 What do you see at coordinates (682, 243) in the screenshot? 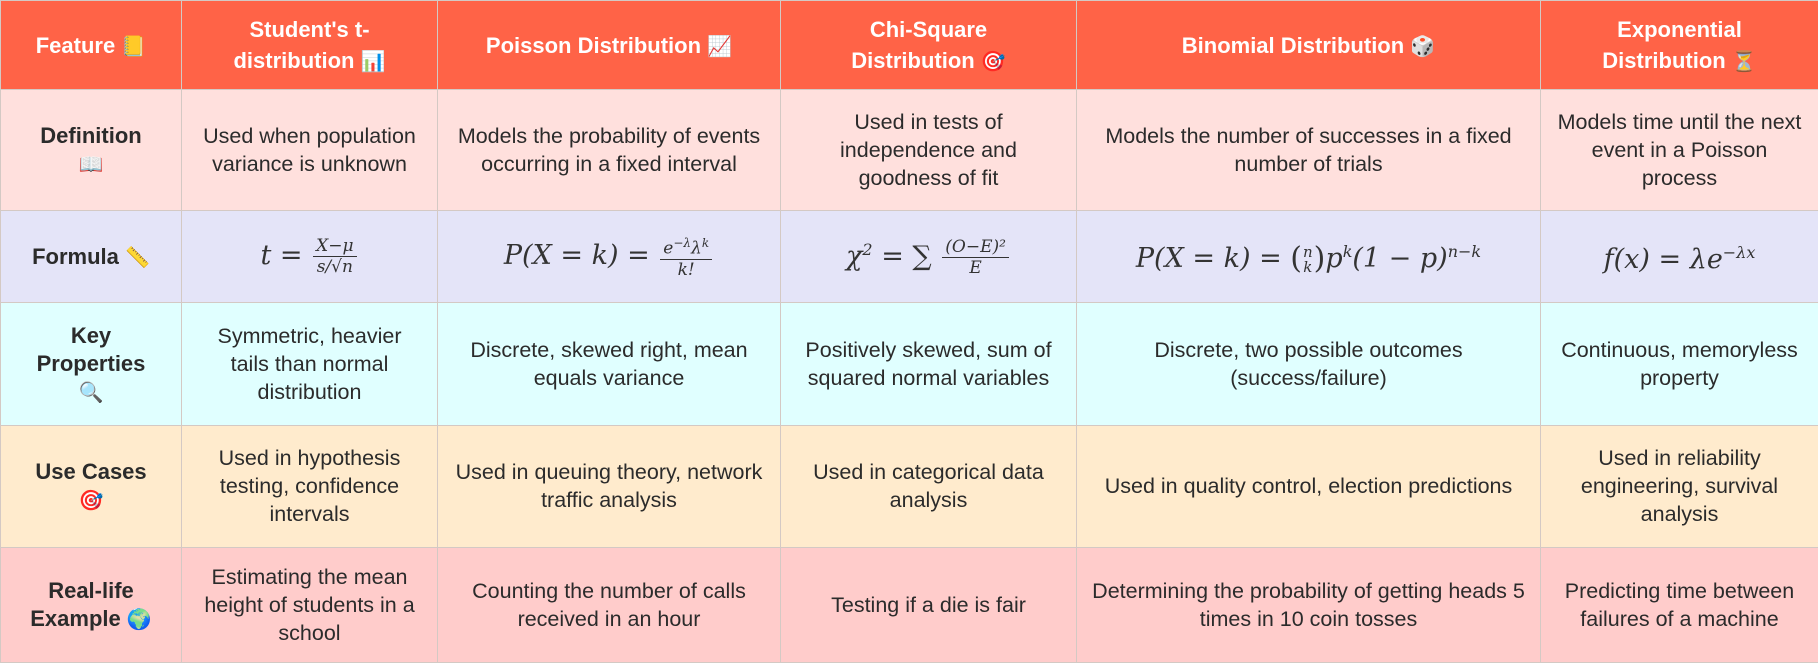
I see `formula-poisson-num-exp: −λ` at bounding box center [682, 243].